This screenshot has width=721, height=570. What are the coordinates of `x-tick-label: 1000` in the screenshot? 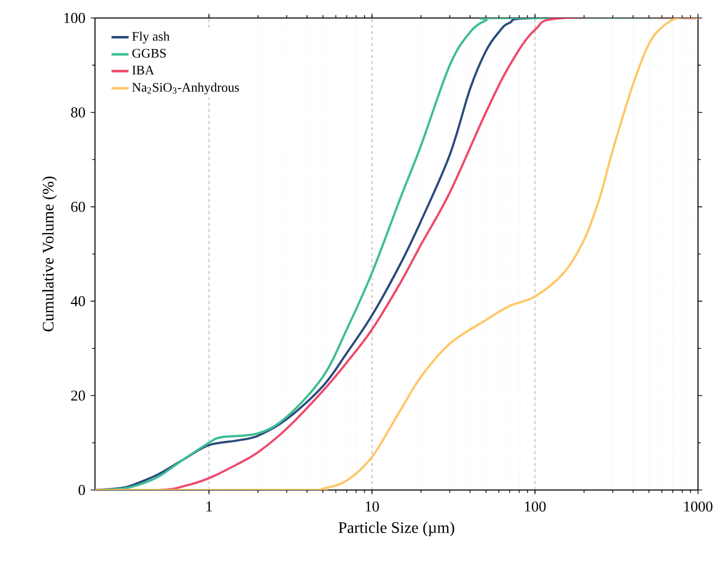 It's located at (698, 506).